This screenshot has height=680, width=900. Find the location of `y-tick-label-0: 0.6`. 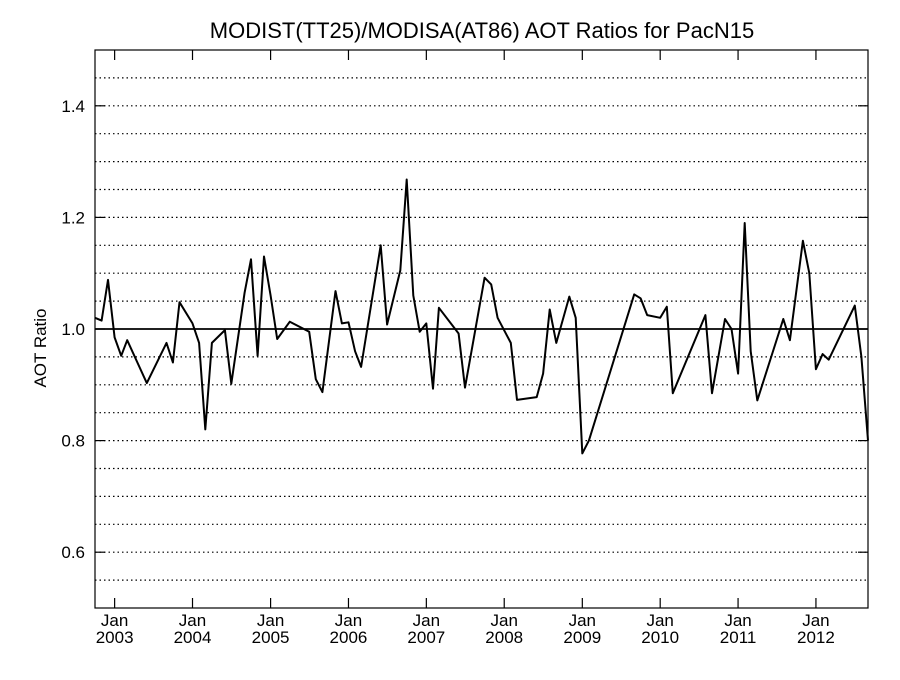

y-tick-label-0: 0.6 is located at coordinates (73, 552).